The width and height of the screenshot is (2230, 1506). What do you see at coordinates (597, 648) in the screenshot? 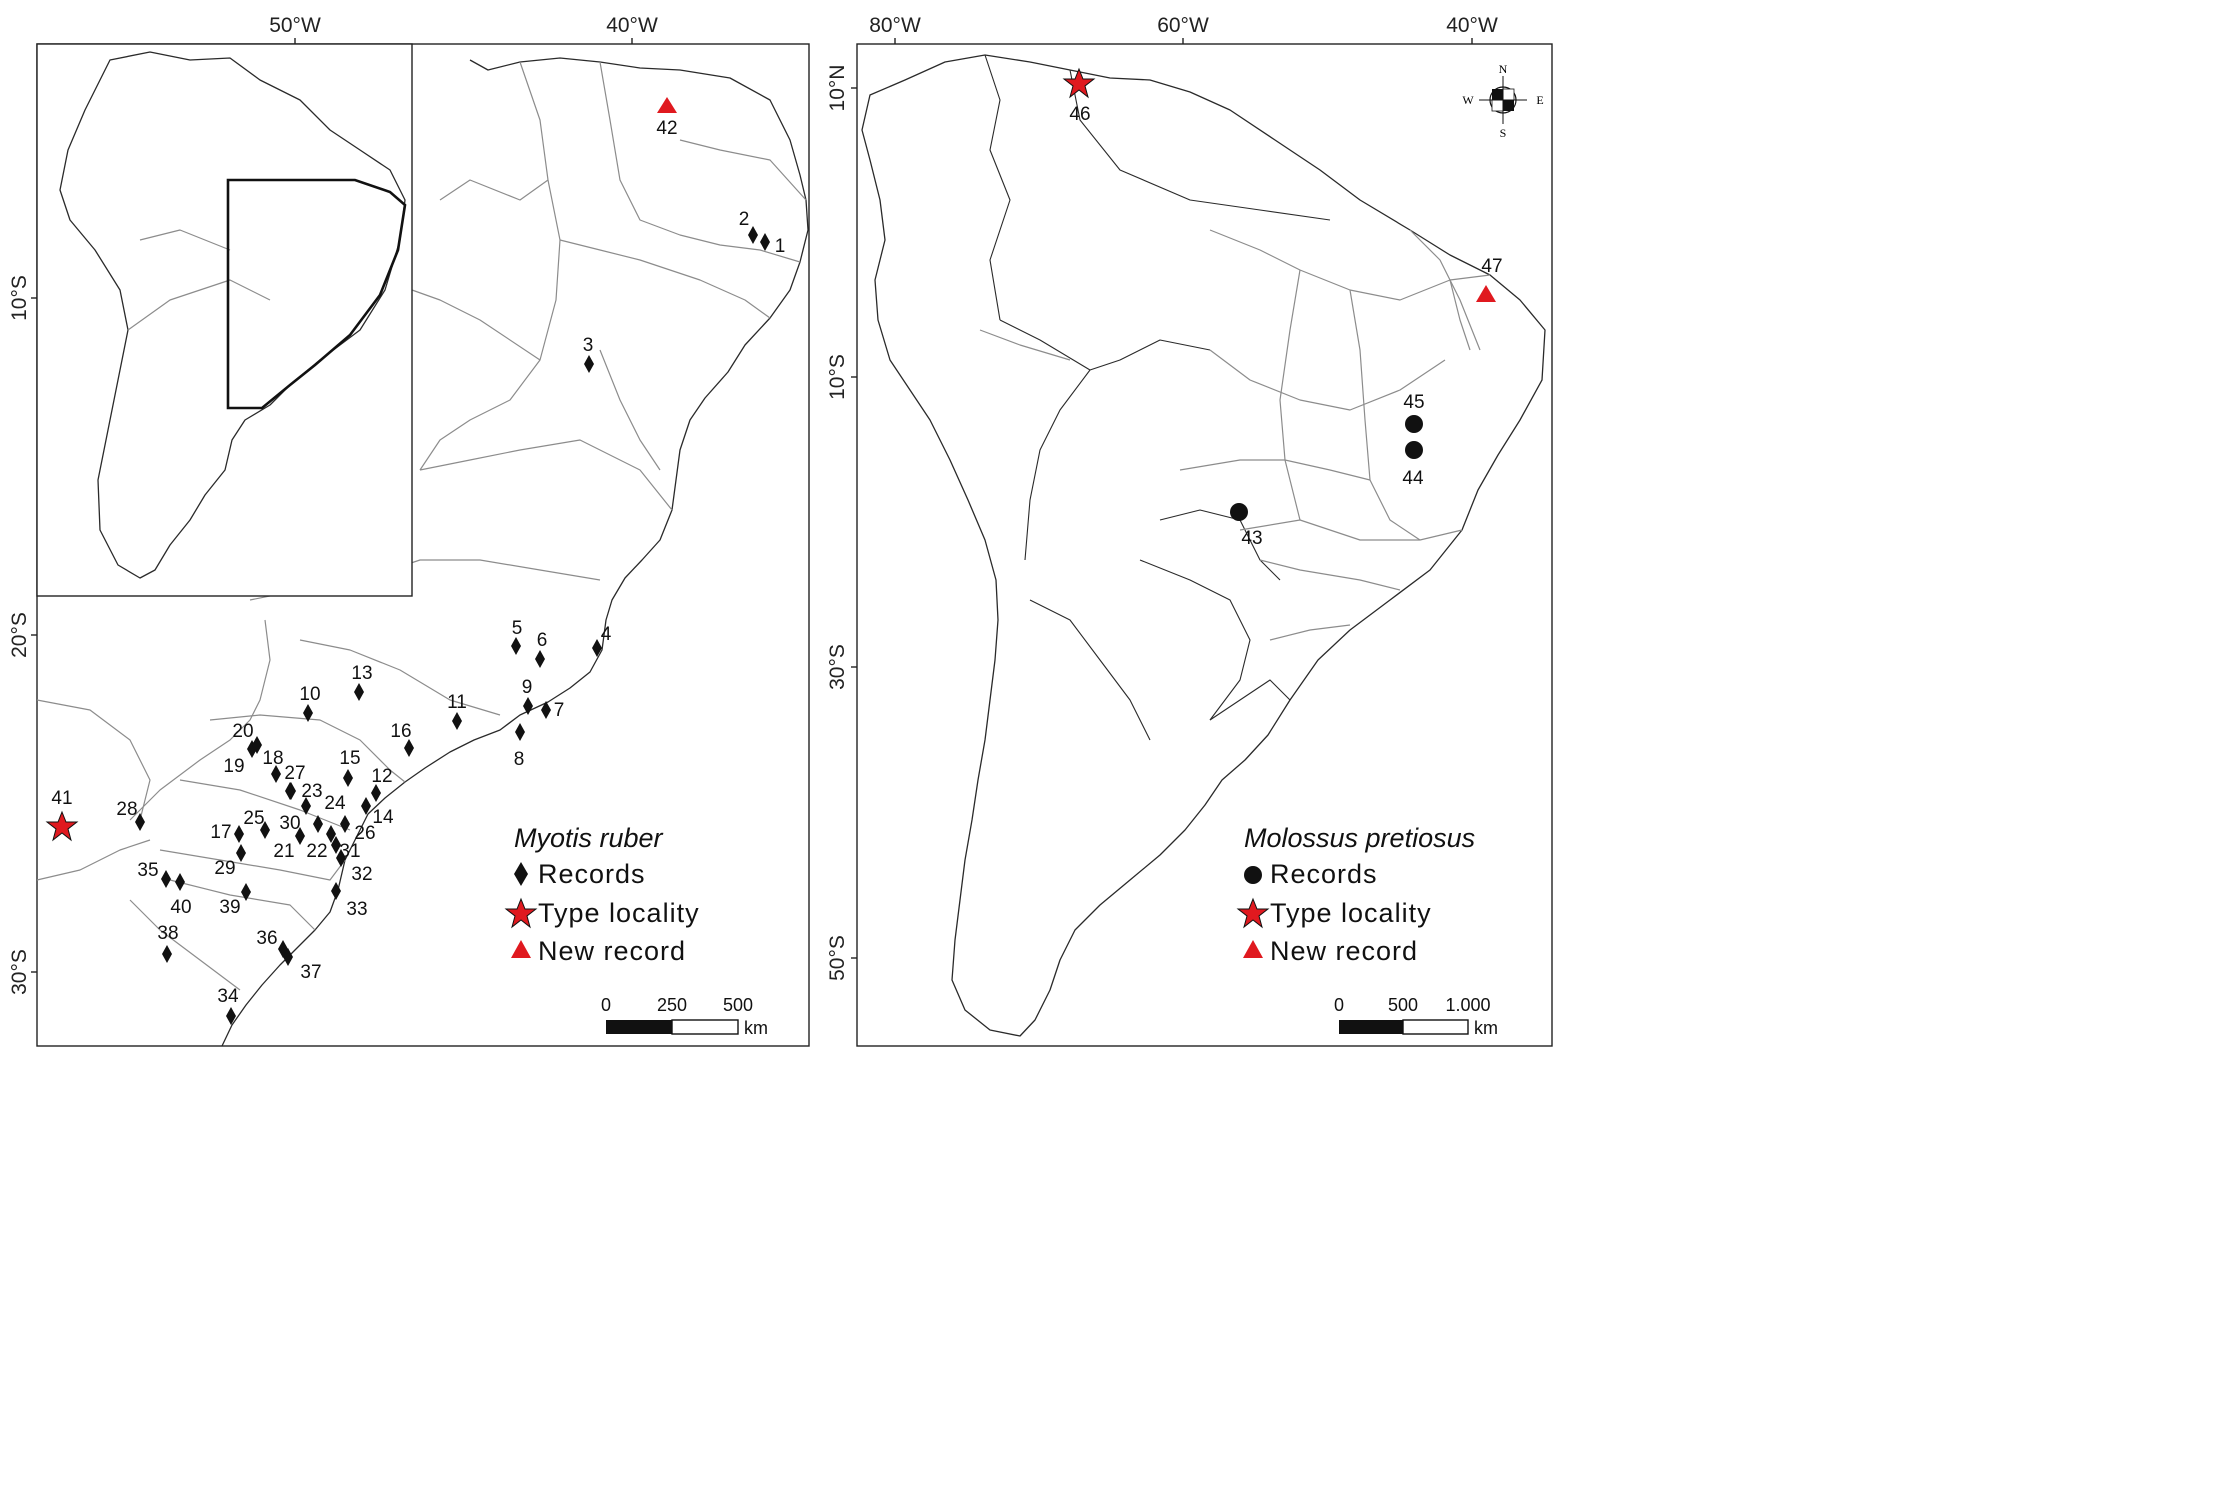
I see `record-4-marker` at bounding box center [597, 648].